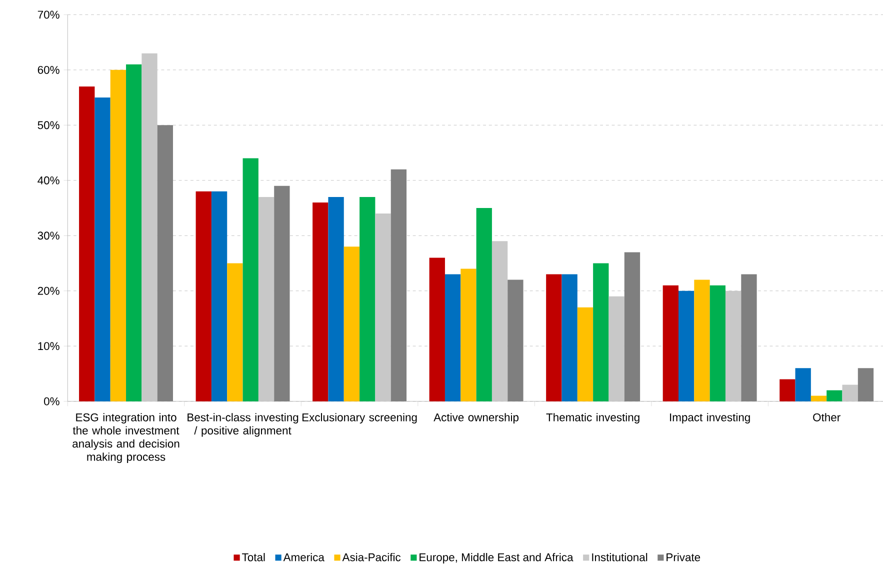 This screenshot has height=568, width=883. I want to click on x-tick-label: Impact investing, so click(710, 418).